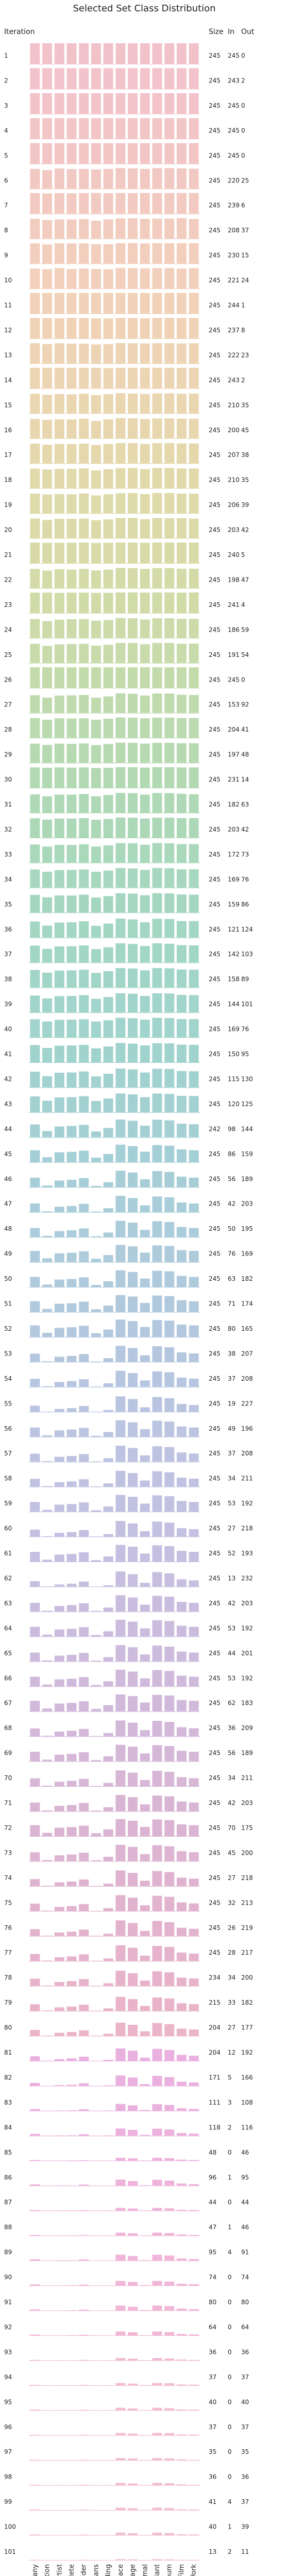 The height and width of the screenshot is (2576, 287). What do you see at coordinates (128, 1979) in the screenshot?
I see `iteration-row: 78 234 34 200` at bounding box center [128, 1979].